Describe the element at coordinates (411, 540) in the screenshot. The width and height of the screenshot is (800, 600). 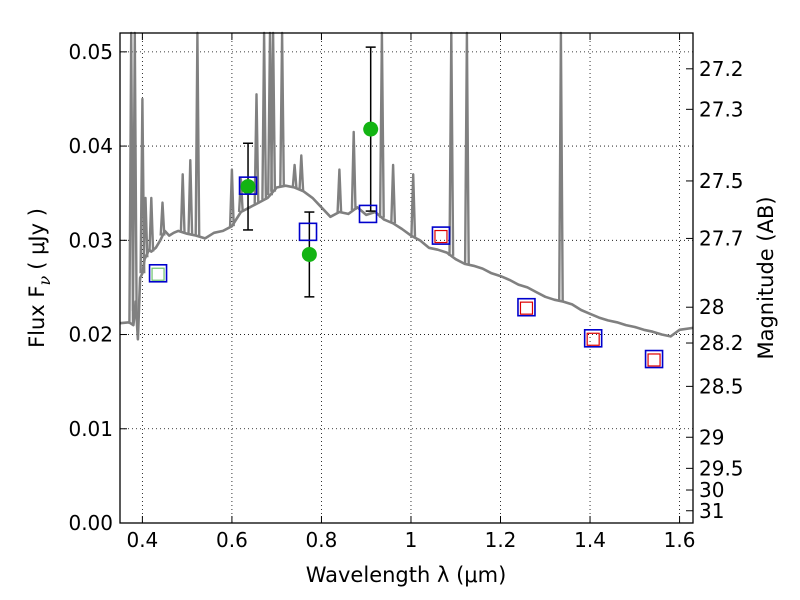
I see `x-tick-label: 1` at that location.